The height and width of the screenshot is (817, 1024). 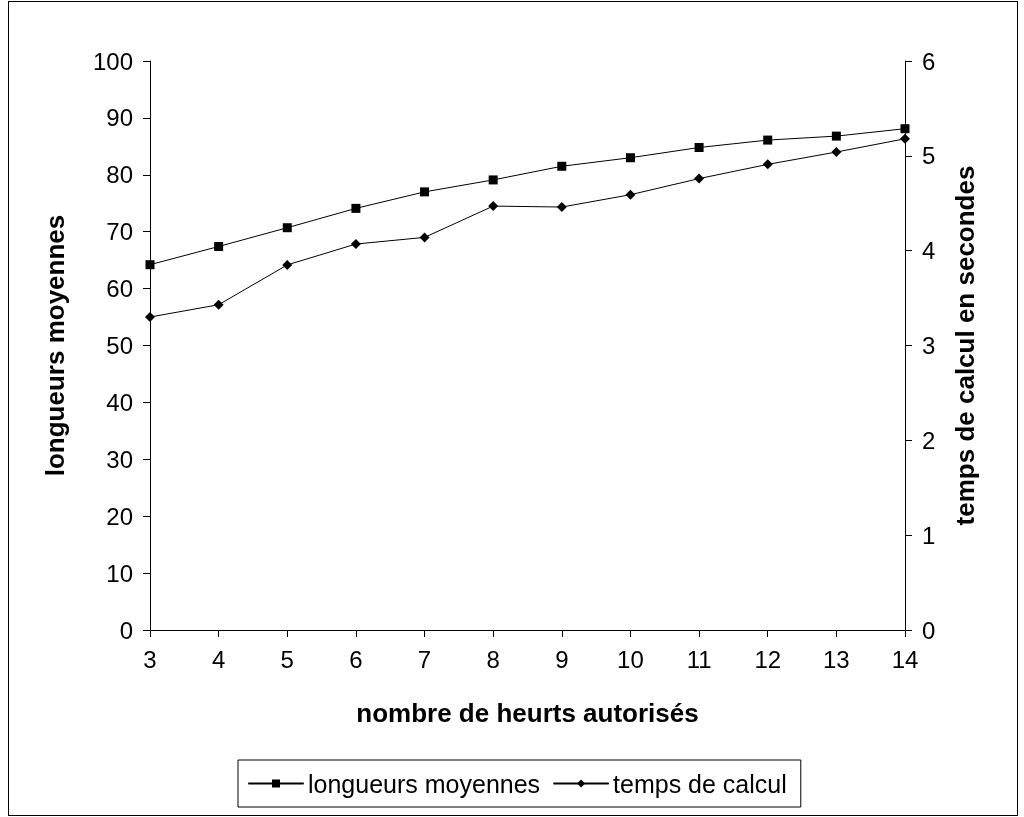 I want to click on x-tick-label: 10, so click(x=630, y=659).